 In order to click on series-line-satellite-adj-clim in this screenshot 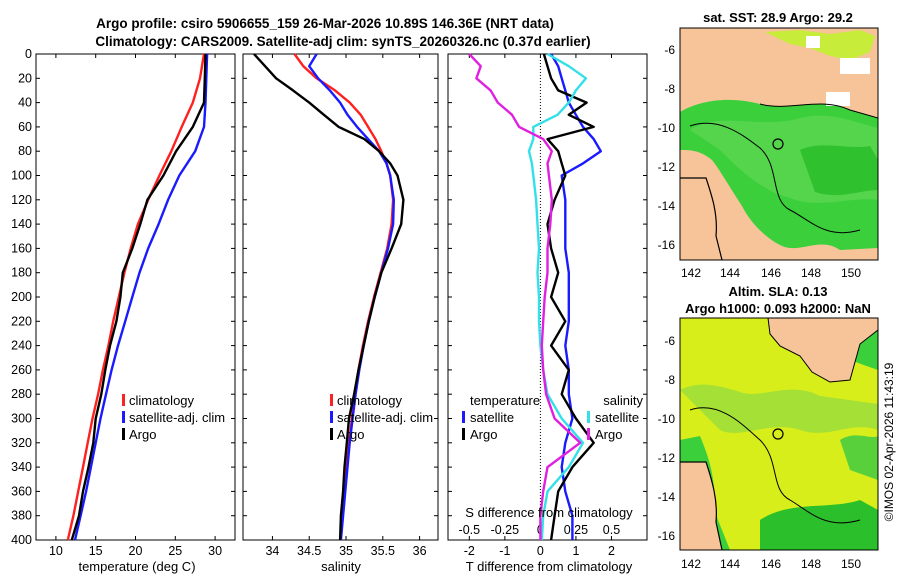, I will do `click(141, 297)`.